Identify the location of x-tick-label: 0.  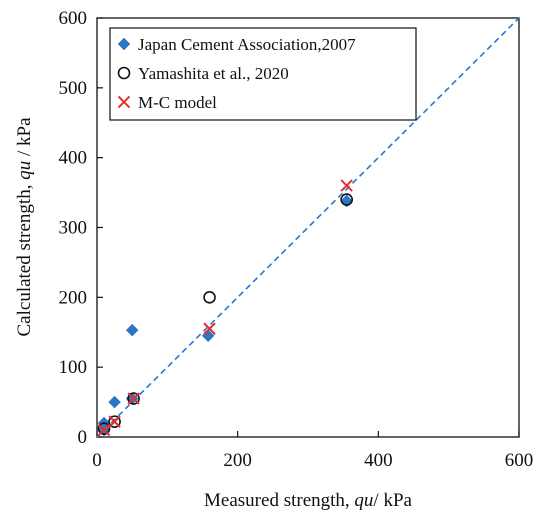
(97, 460).